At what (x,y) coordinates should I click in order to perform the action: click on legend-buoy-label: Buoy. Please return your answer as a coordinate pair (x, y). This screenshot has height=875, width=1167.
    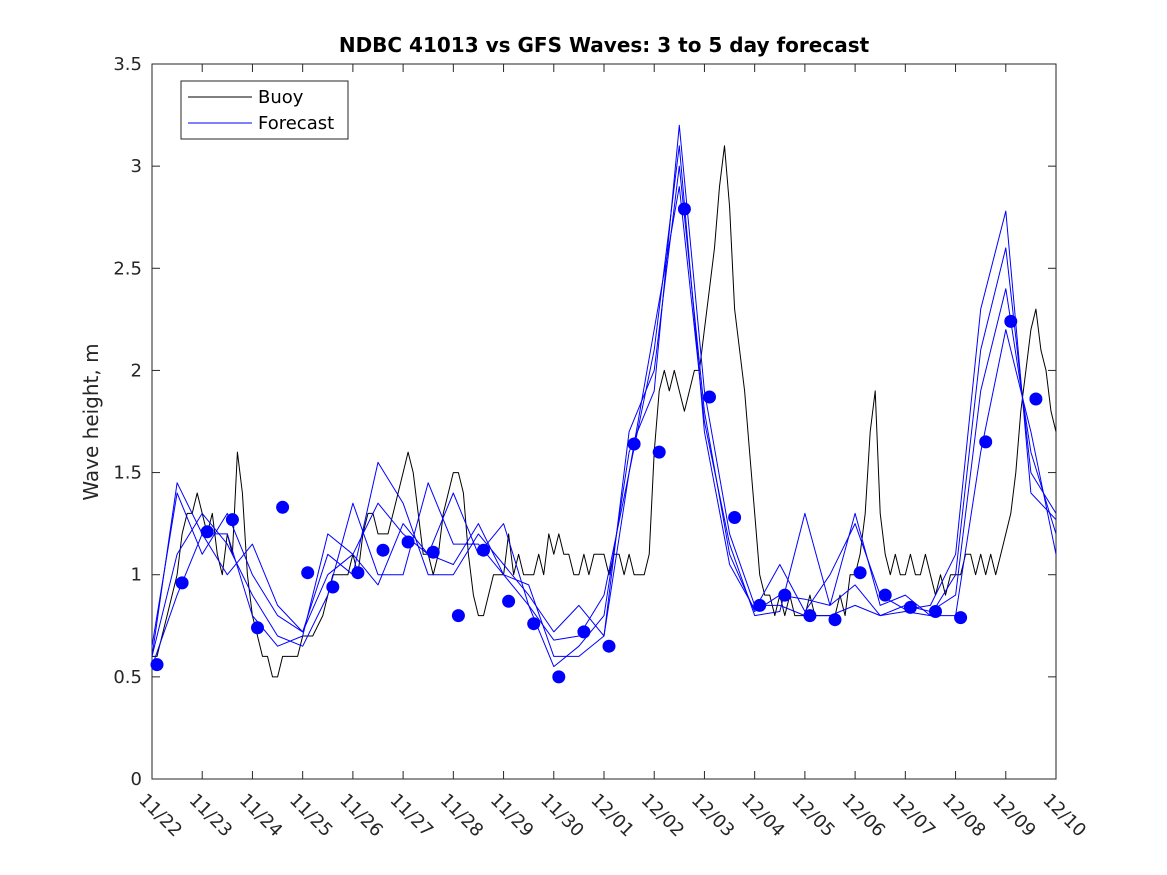
    Looking at the image, I should click on (281, 97).